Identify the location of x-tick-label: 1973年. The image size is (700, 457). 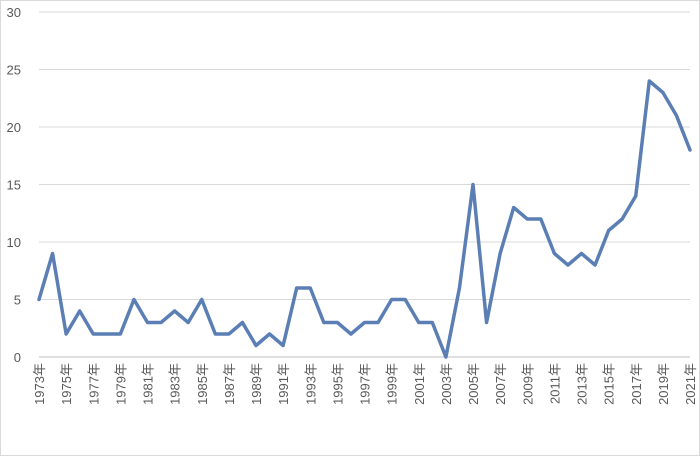
(39, 384).